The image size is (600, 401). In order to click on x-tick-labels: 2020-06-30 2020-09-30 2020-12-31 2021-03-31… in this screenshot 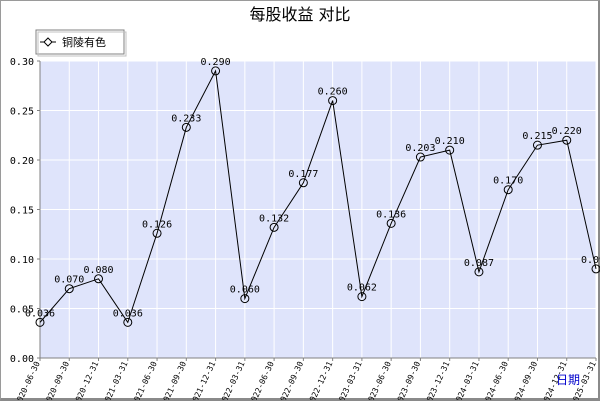, I will do `click(305, 379)`.